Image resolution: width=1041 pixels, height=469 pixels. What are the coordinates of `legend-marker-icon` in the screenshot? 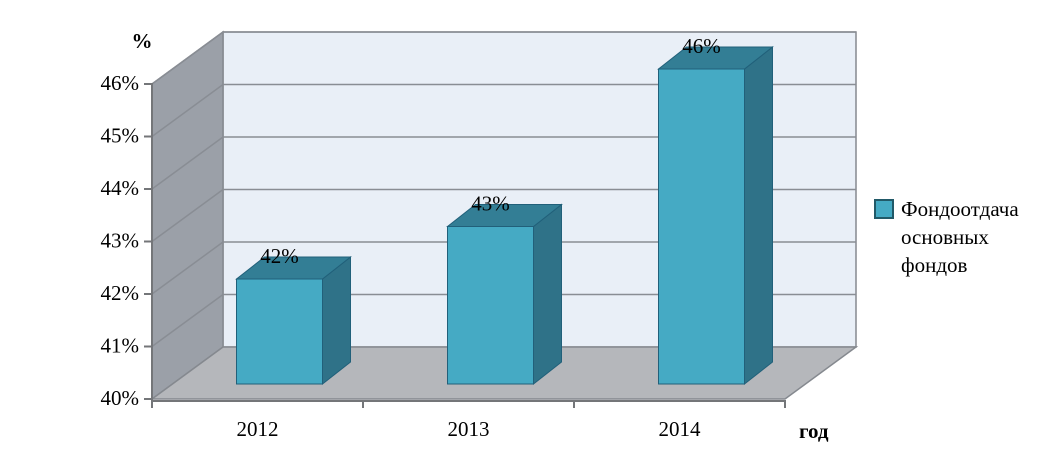 It's located at (884, 209).